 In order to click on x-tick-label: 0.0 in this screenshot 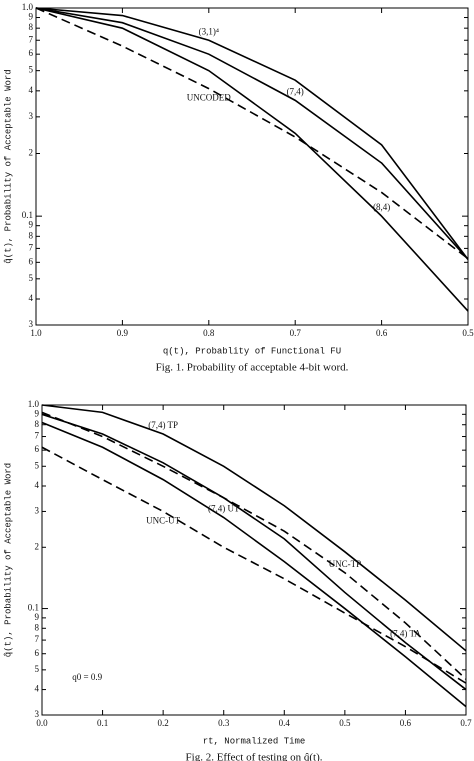, I will do `click(42, 723)`.